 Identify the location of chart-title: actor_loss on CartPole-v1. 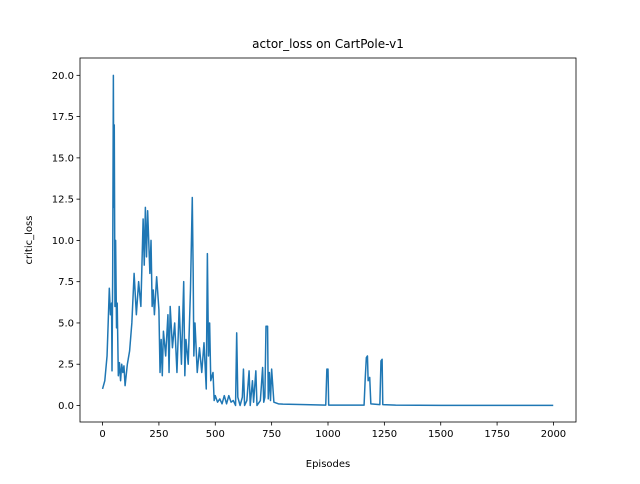
(328, 44).